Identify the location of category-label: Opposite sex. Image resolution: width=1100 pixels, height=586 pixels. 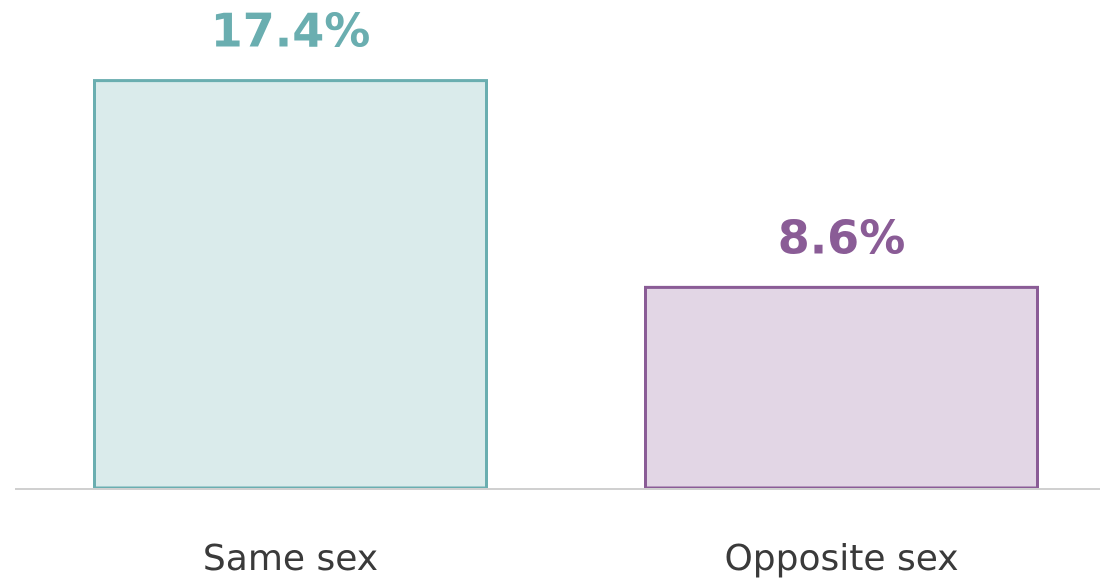
(841, 558).